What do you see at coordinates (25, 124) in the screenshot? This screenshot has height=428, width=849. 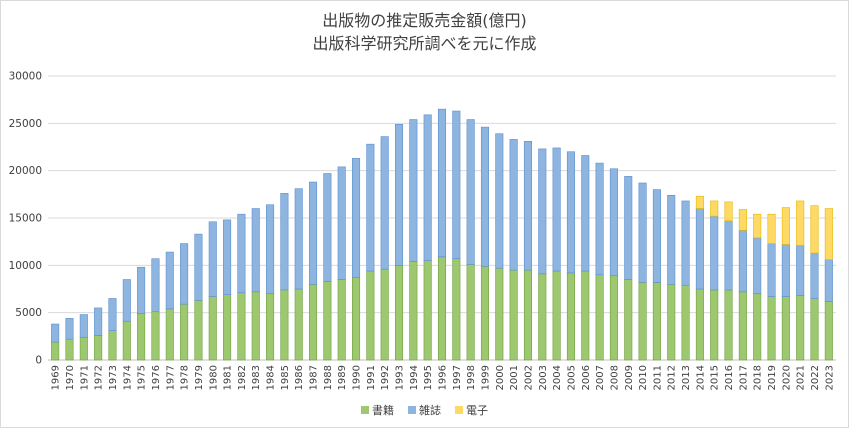 I see `y-tick-label: 25000` at bounding box center [25, 124].